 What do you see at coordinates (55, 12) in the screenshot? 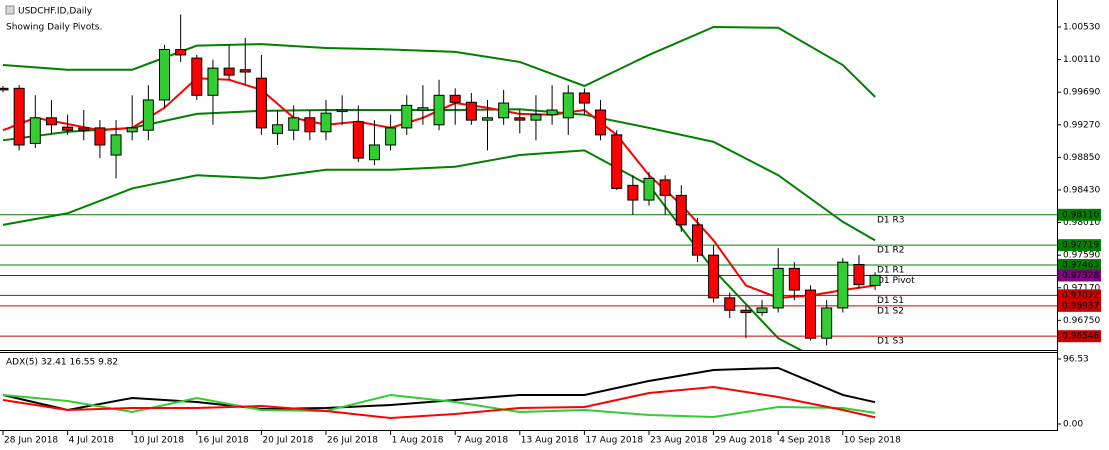
I see `chart-title: USDCHF.ID,Daily` at bounding box center [55, 12].